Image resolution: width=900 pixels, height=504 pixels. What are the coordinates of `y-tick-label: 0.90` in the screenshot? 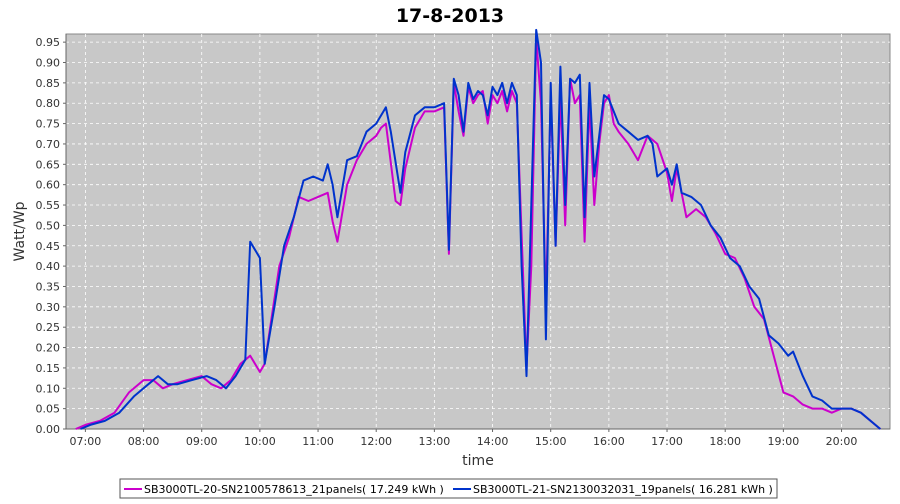 It's located at (48, 63).